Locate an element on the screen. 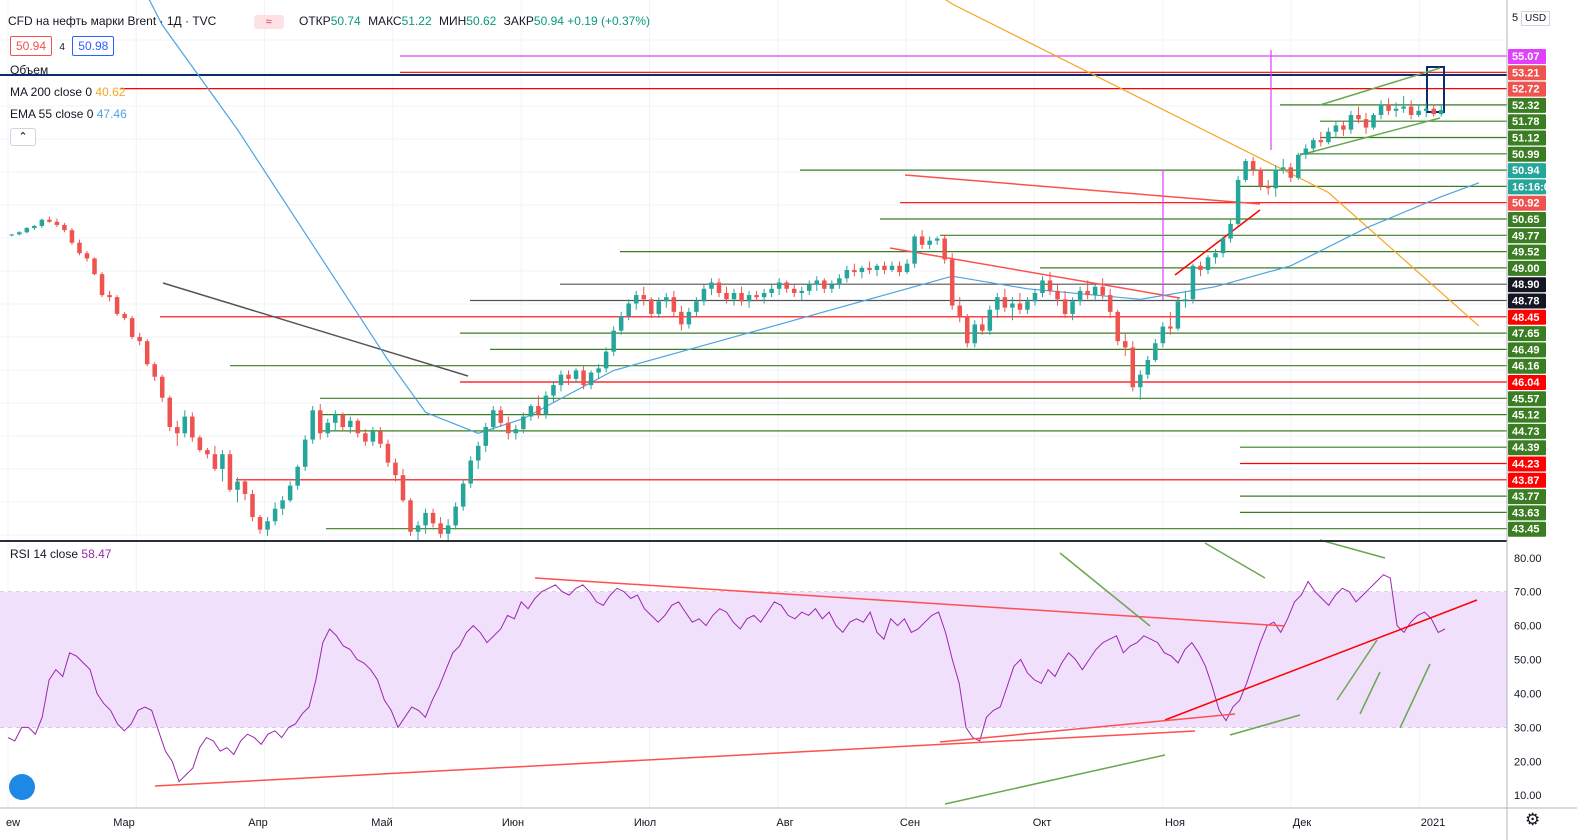 This screenshot has height=840, width=1577. collapse-legend-button: ⌃ is located at coordinates (23, 137).